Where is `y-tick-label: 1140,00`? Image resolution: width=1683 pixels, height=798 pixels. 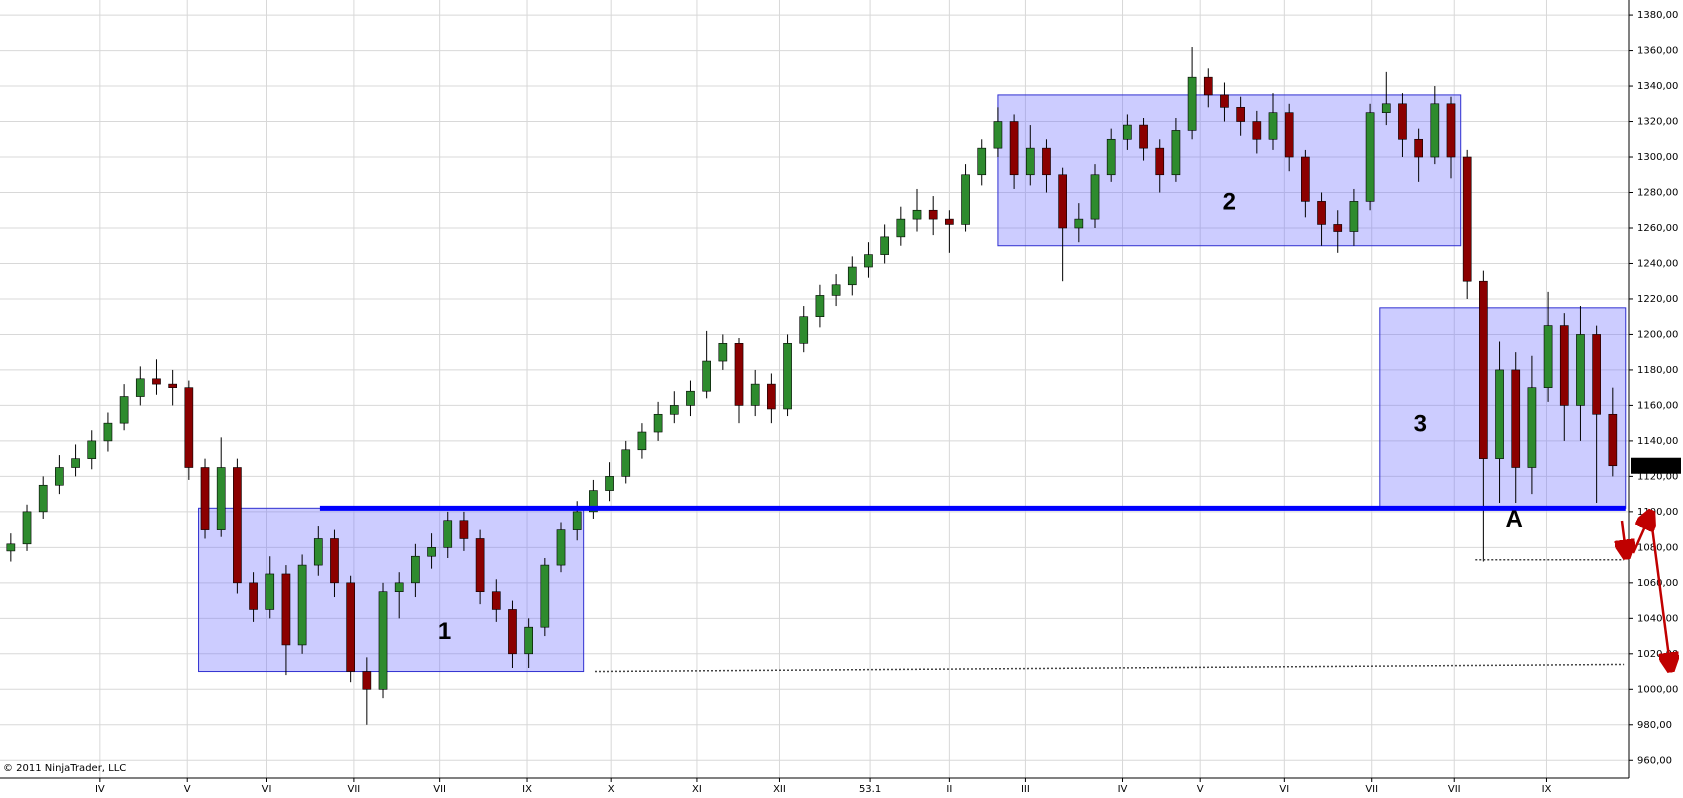
y-tick-label: 1140,00 is located at coordinates (1657, 441).